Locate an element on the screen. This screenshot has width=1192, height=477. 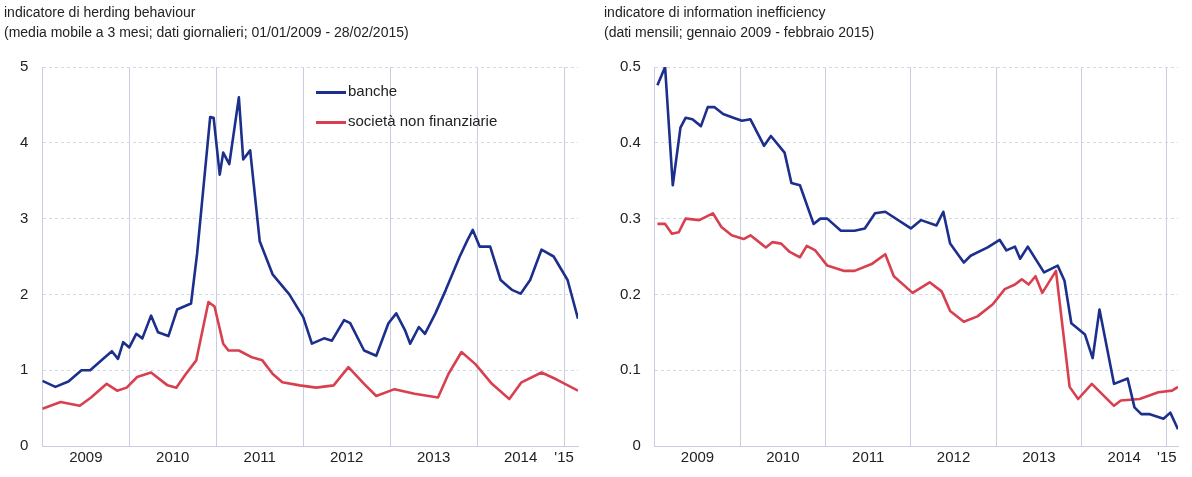
y-tick-label: 0.3 is located at coordinates (630, 217).